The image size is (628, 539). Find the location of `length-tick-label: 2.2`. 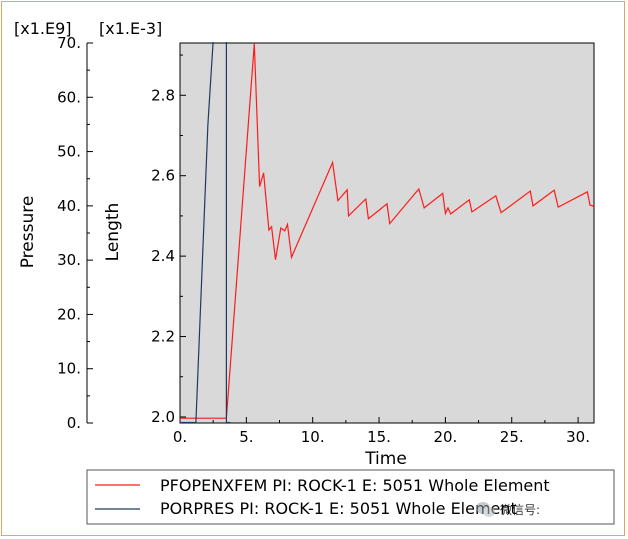

length-tick-label: 2.2 is located at coordinates (163, 337).